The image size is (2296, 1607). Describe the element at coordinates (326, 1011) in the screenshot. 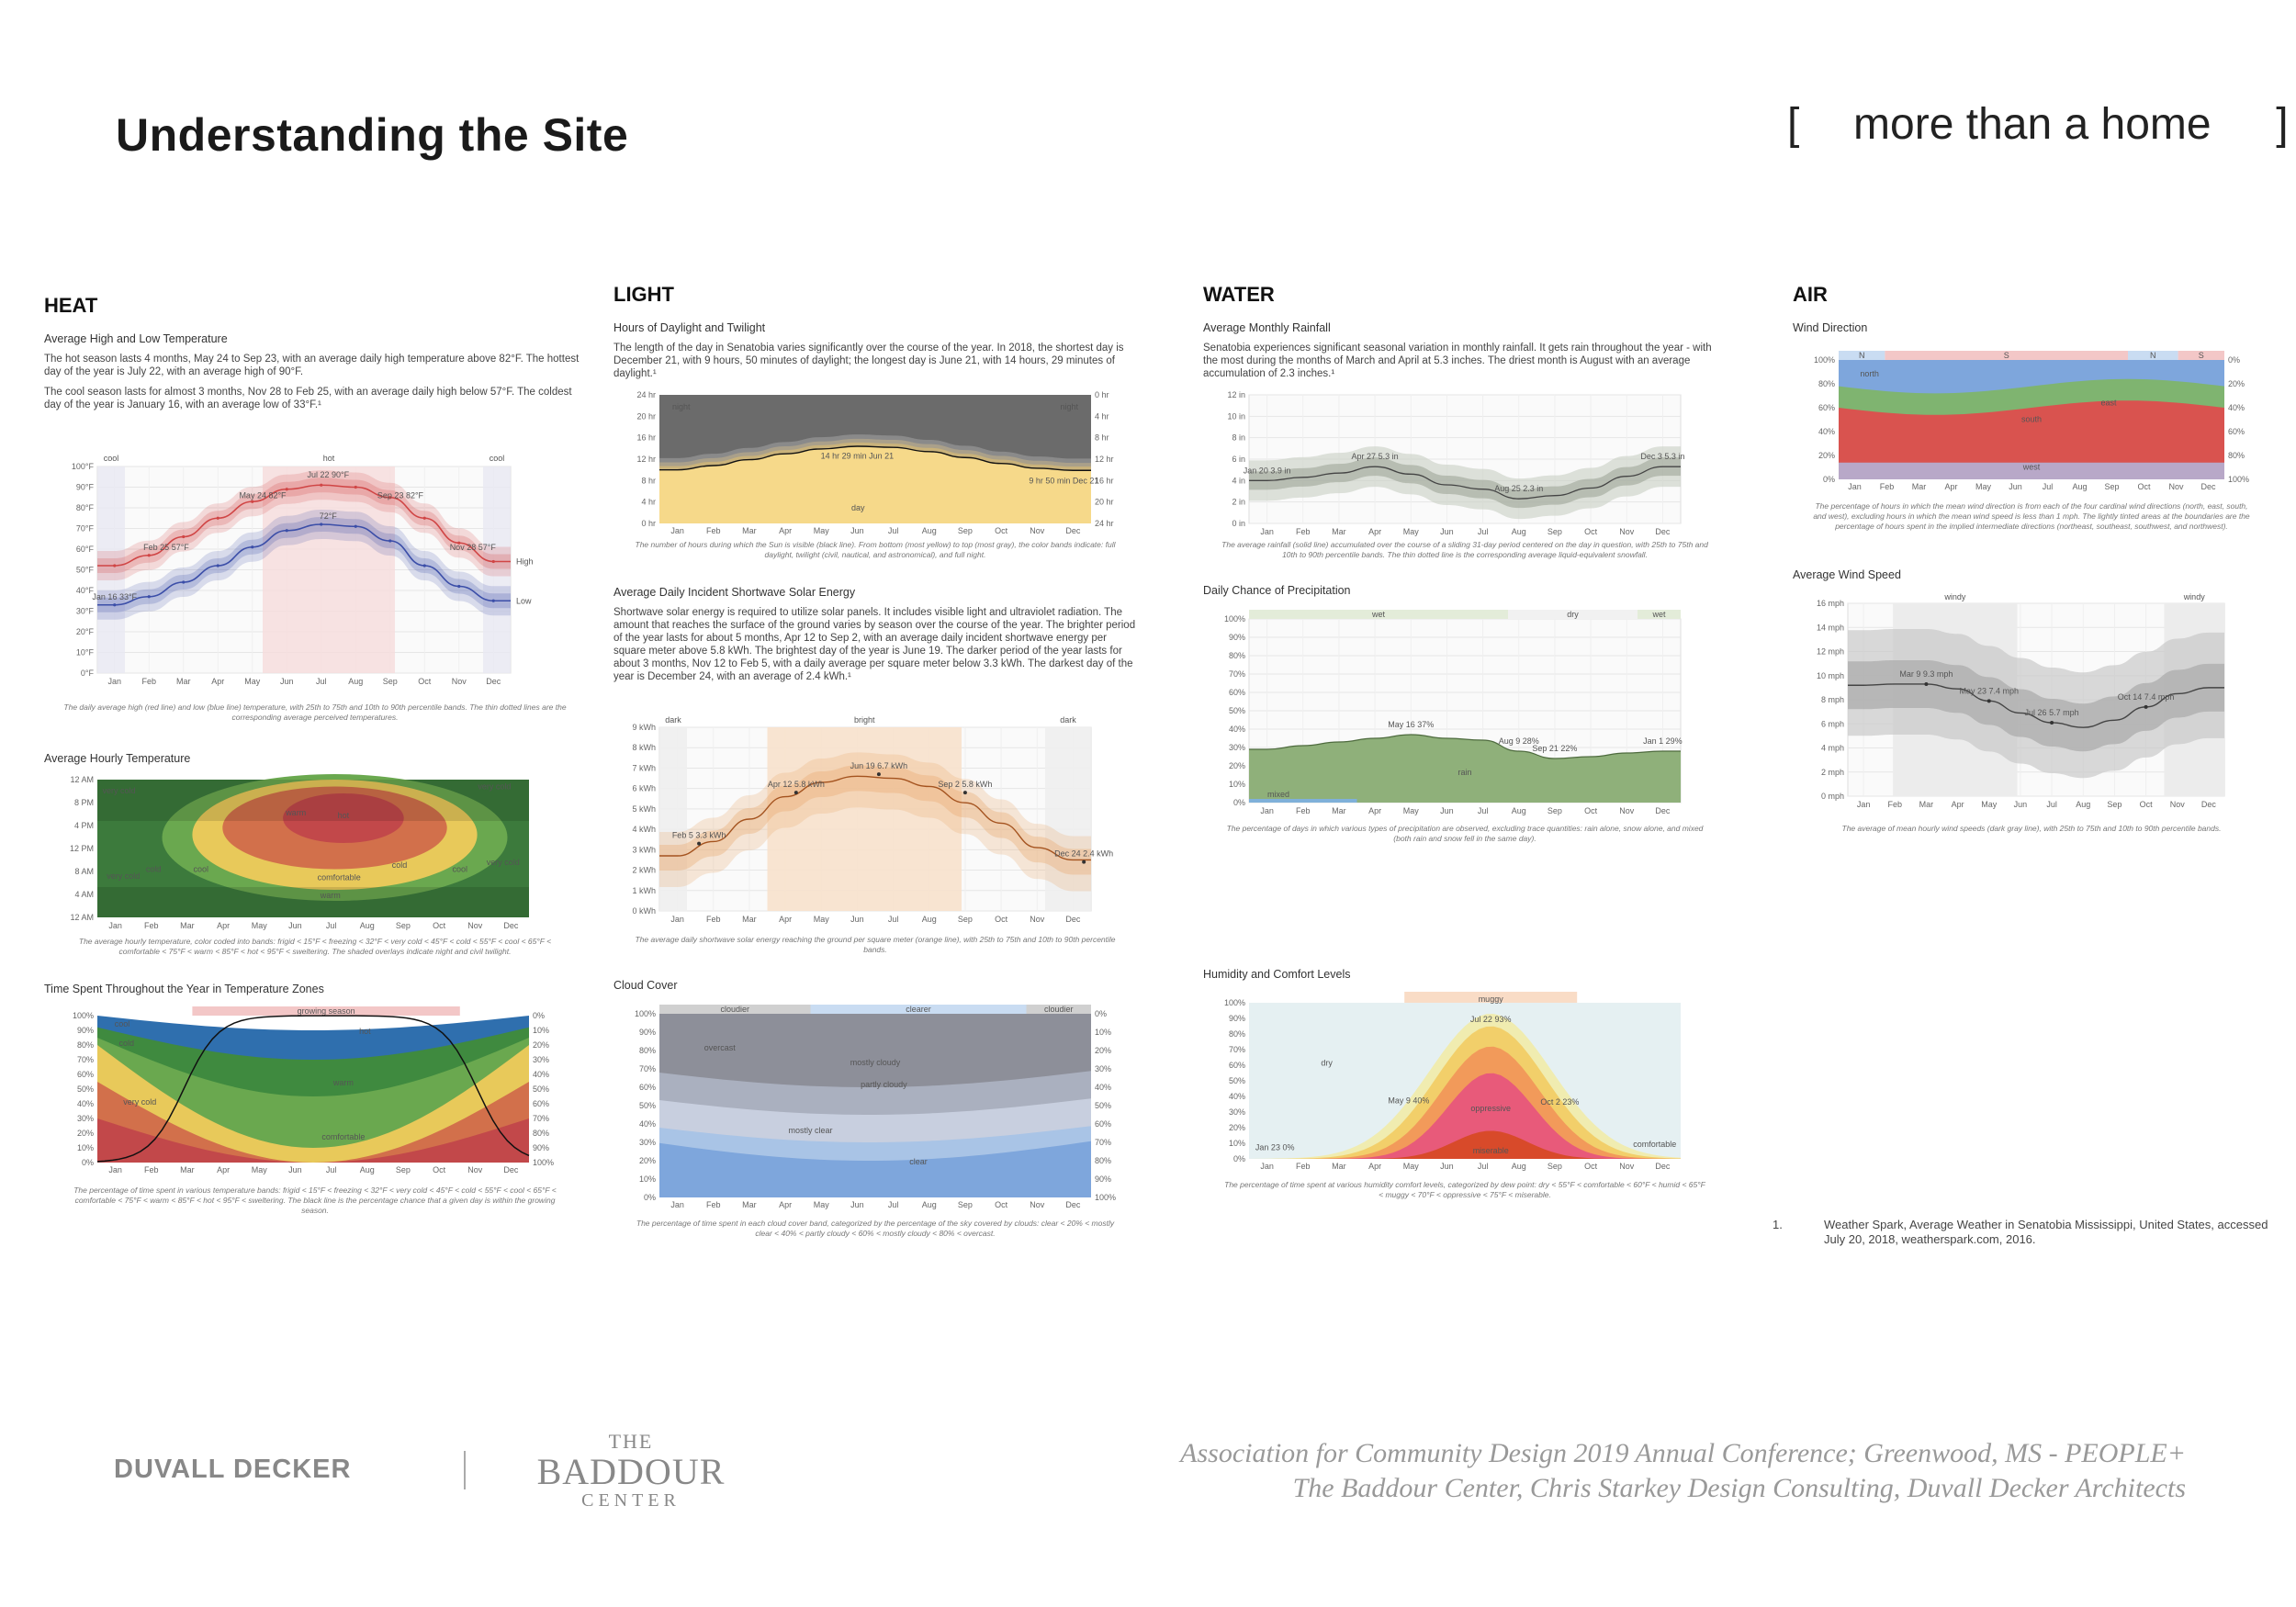

I see `growing-season-band` at that location.